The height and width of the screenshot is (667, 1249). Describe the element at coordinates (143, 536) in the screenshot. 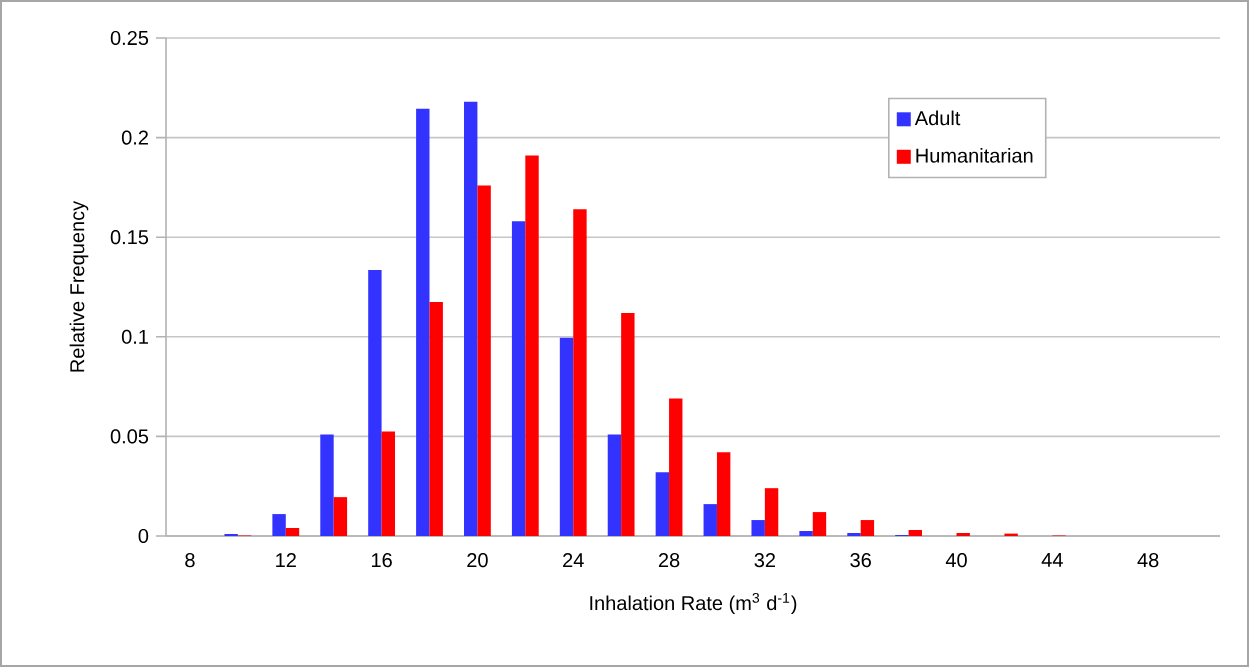

I see `y-tick-label: 0` at that location.